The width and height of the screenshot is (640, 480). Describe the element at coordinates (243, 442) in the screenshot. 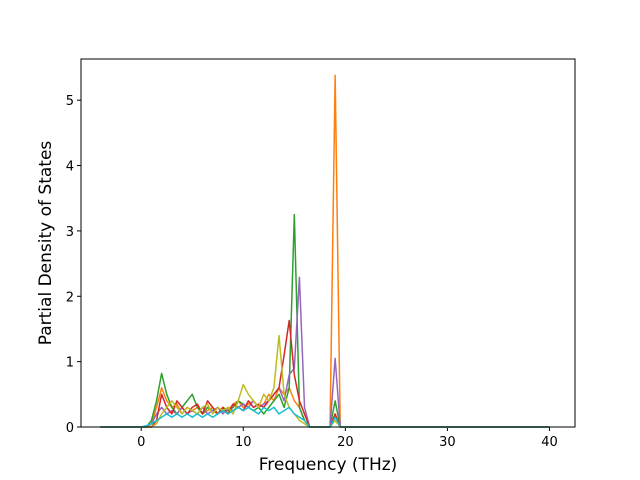

I see `x-tick-label: 10` at that location.